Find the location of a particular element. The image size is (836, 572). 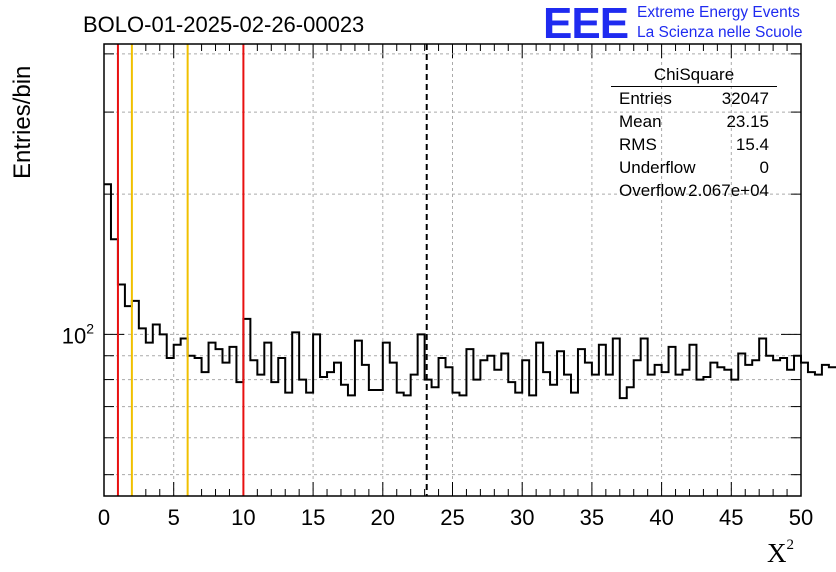

stats-row-overflow: Overflow 2.067e+04 is located at coordinates (694, 190).